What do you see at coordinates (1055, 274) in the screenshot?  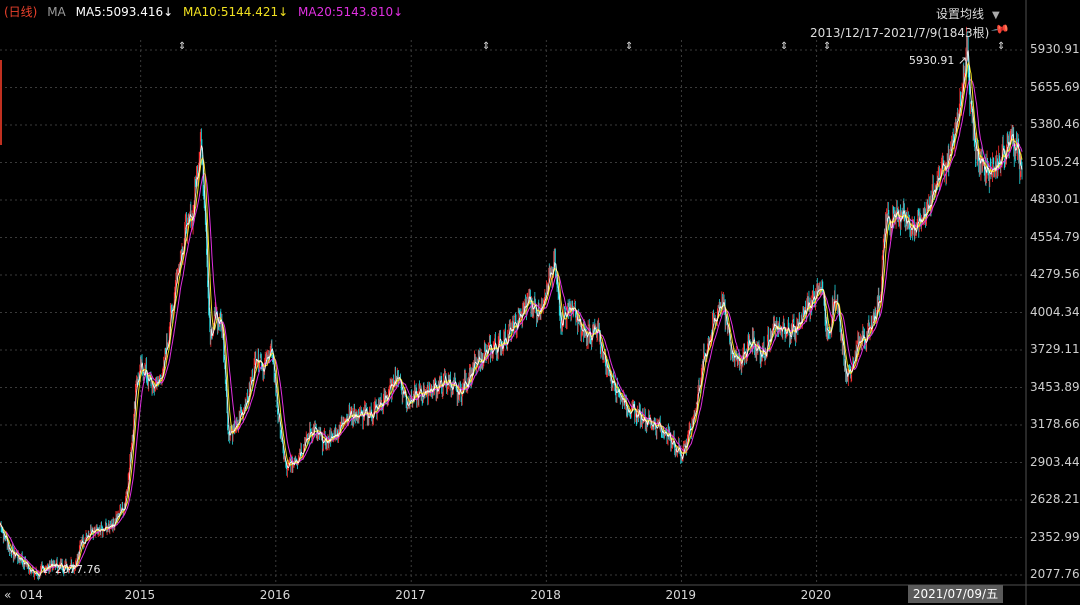 I see `y-tick-label: 4279.56` at bounding box center [1055, 274].